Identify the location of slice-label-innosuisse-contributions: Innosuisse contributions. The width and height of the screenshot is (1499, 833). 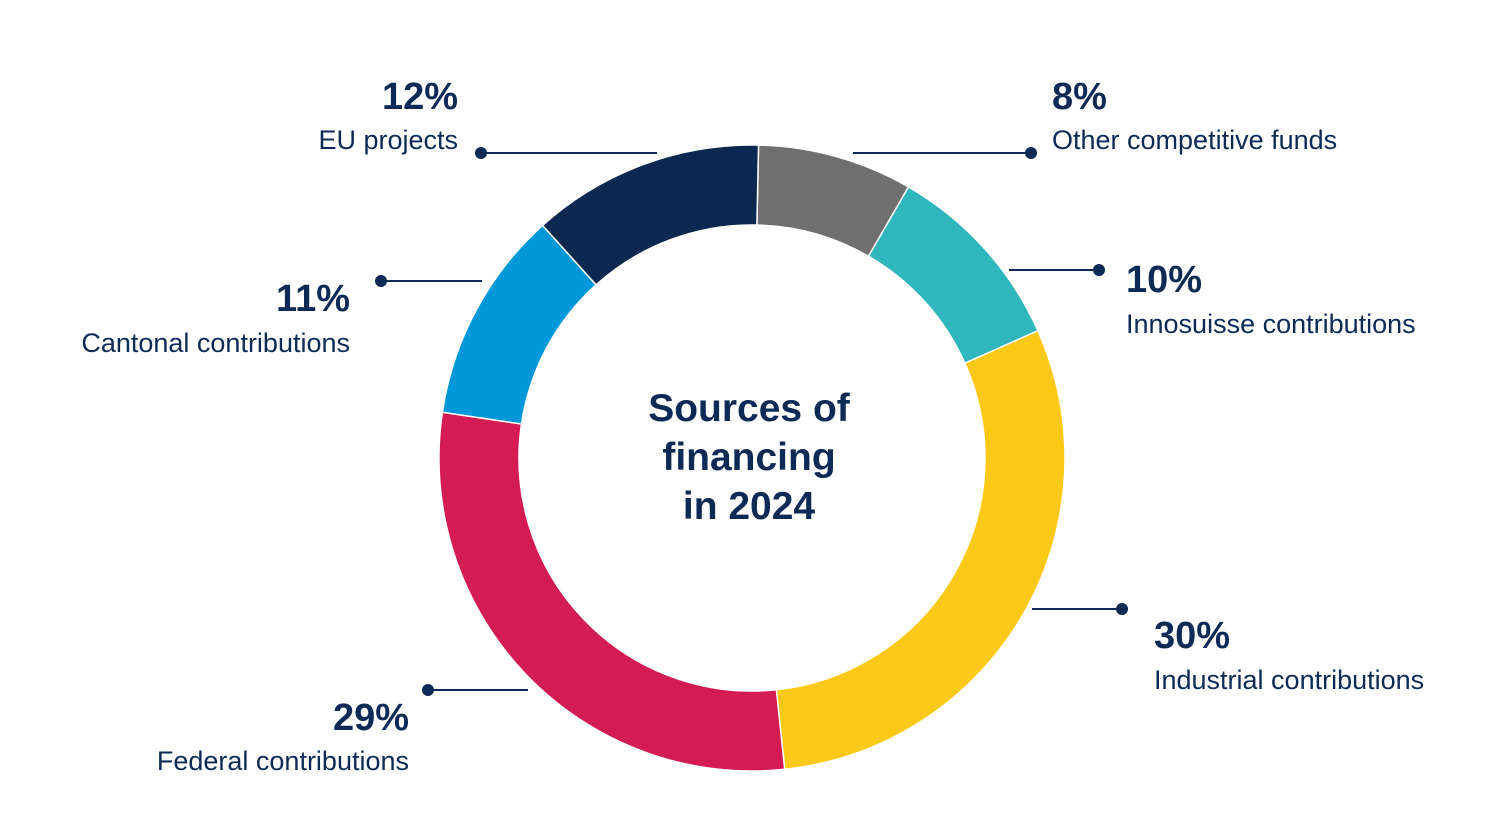
(1271, 324).